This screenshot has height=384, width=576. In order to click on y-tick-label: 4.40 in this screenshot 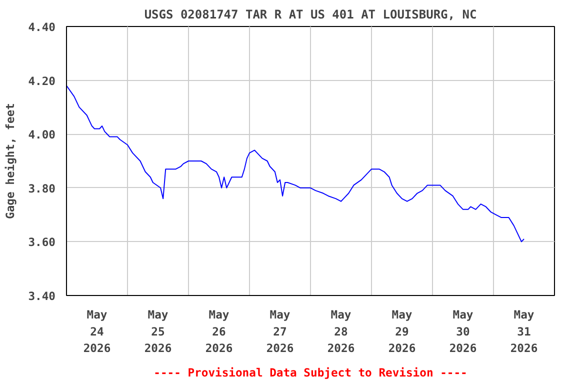, I will do `click(42, 27)`.